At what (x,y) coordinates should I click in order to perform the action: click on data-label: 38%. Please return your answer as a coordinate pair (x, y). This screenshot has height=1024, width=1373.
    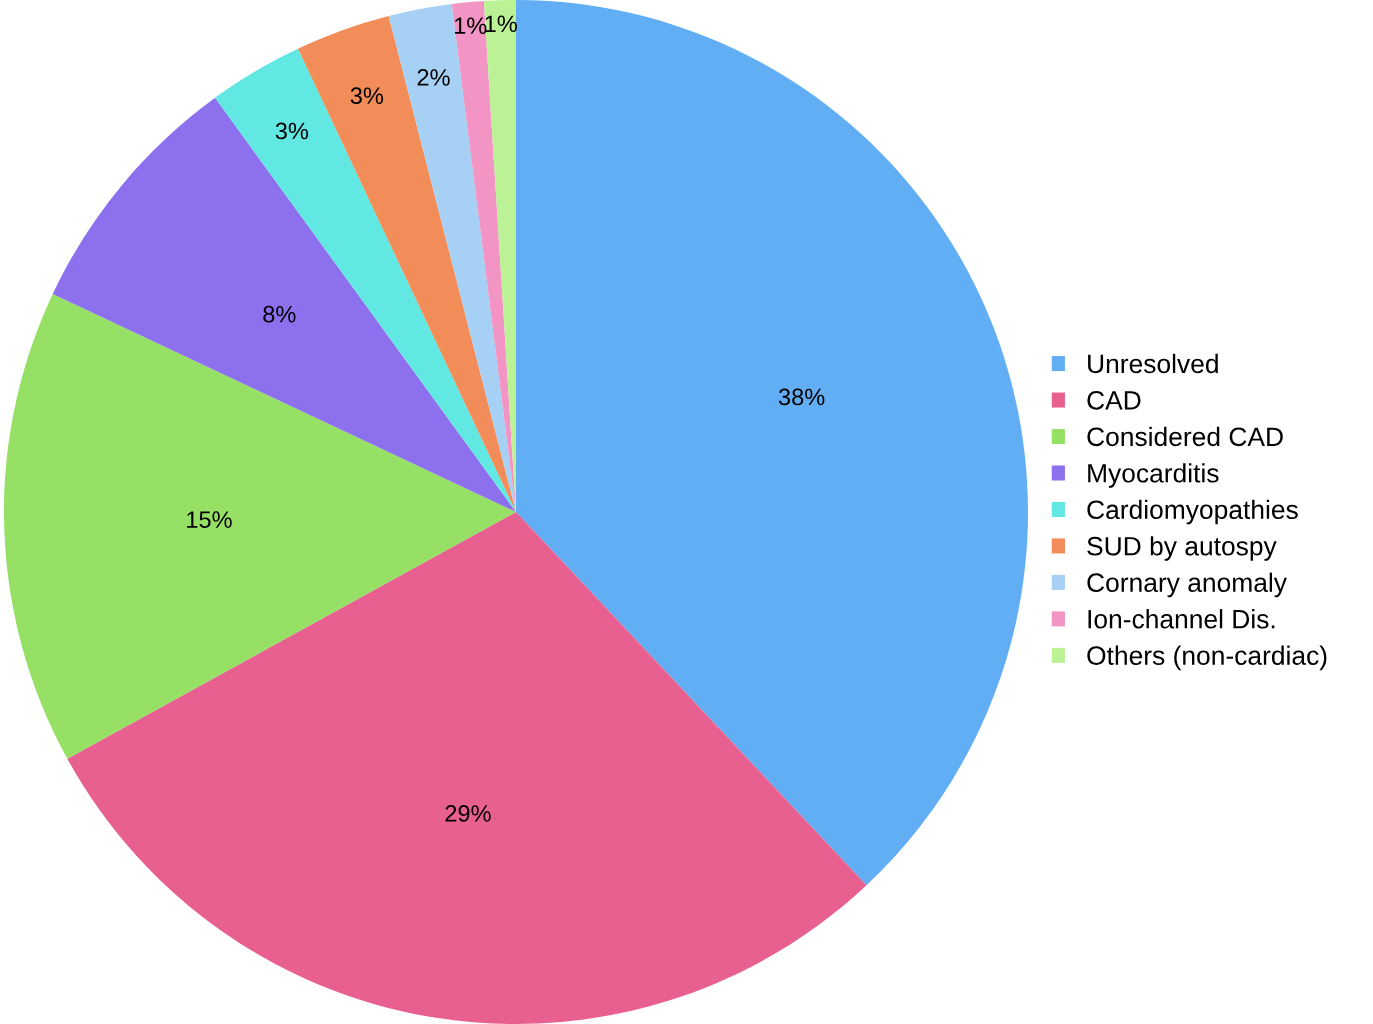
    Looking at the image, I should click on (801, 397).